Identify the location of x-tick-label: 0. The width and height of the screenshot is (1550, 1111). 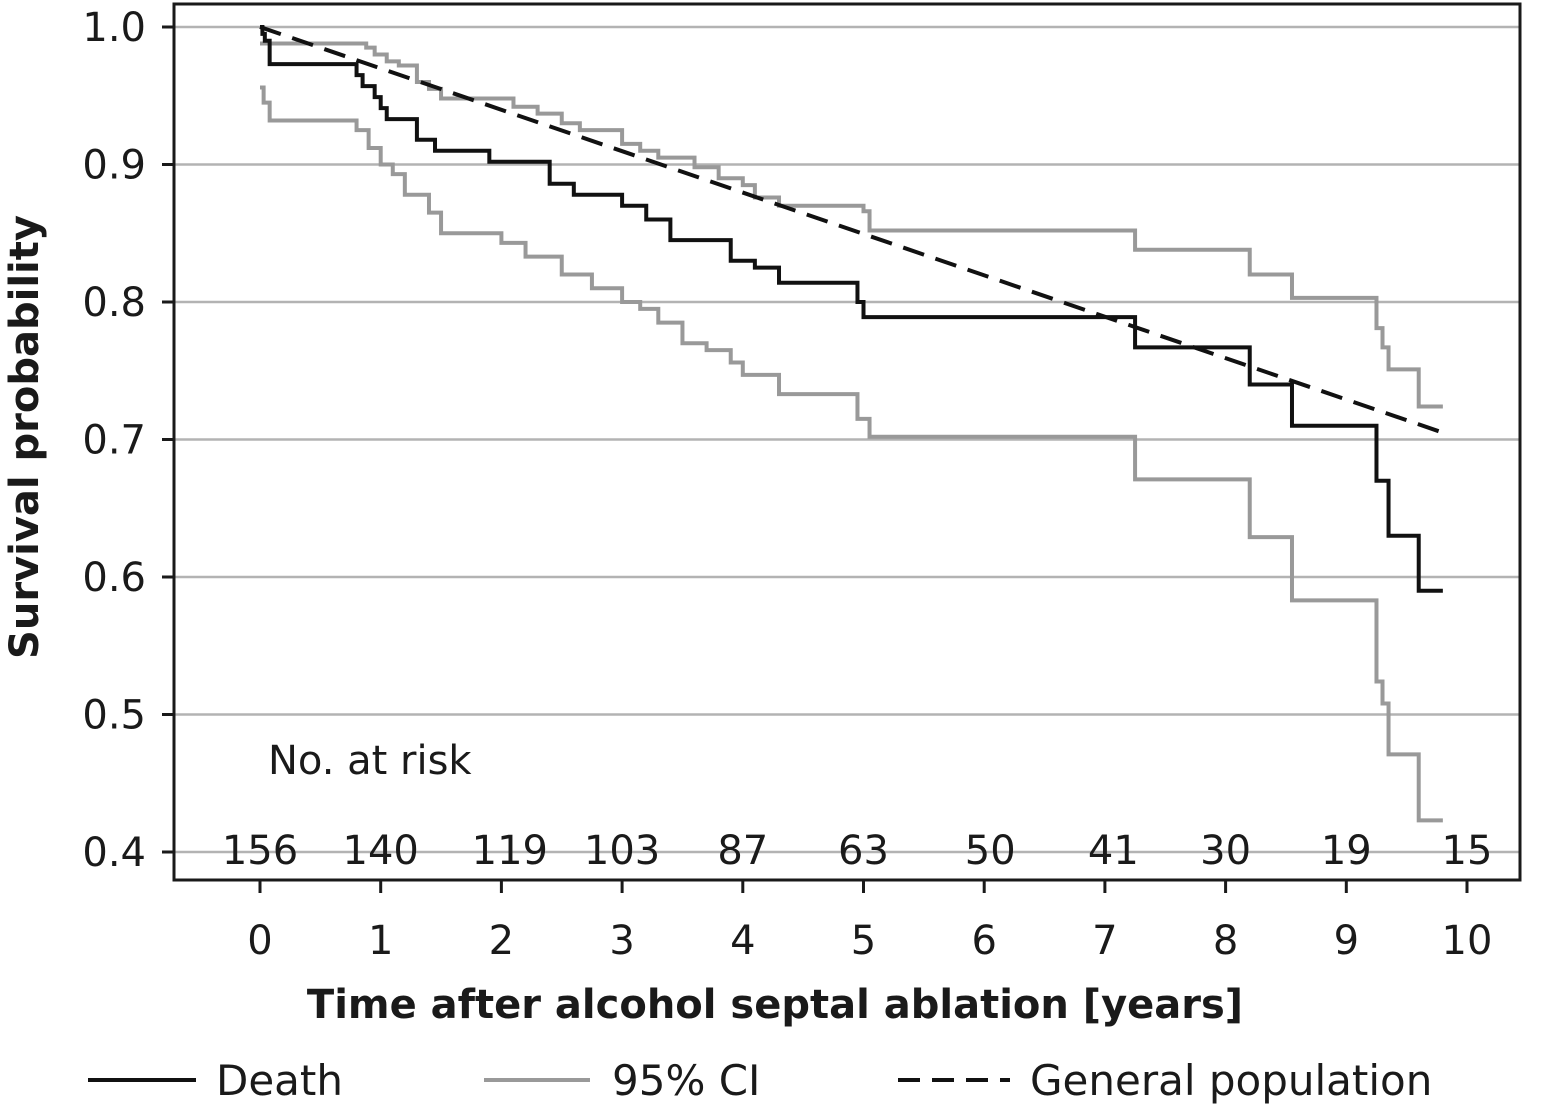
(259, 941).